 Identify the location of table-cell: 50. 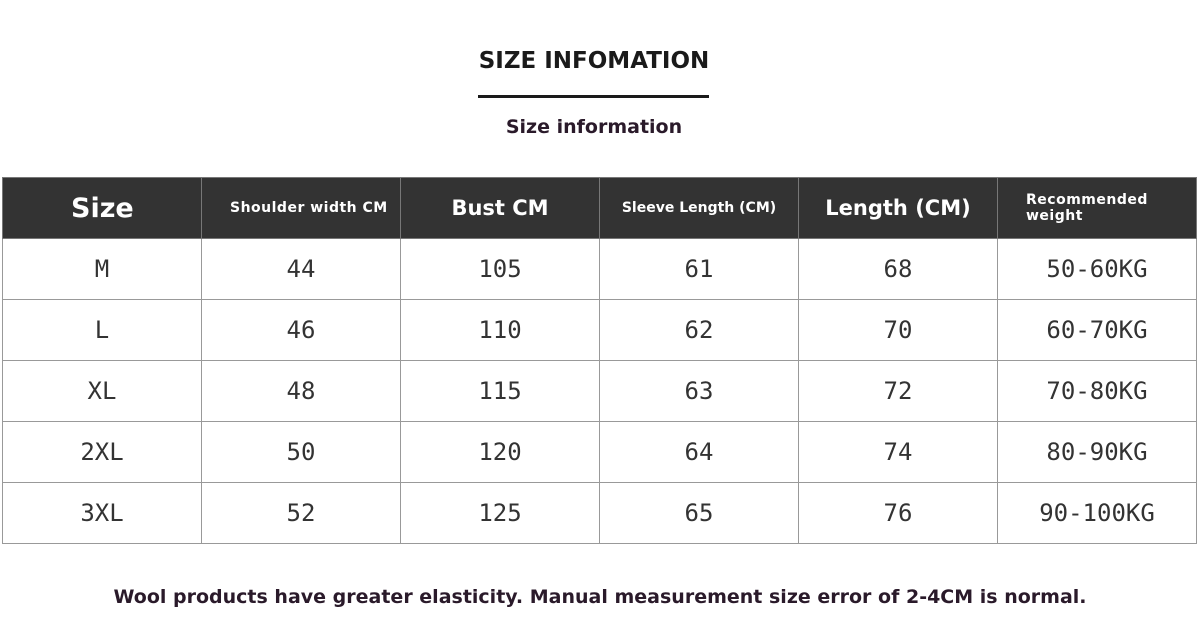
(301, 452).